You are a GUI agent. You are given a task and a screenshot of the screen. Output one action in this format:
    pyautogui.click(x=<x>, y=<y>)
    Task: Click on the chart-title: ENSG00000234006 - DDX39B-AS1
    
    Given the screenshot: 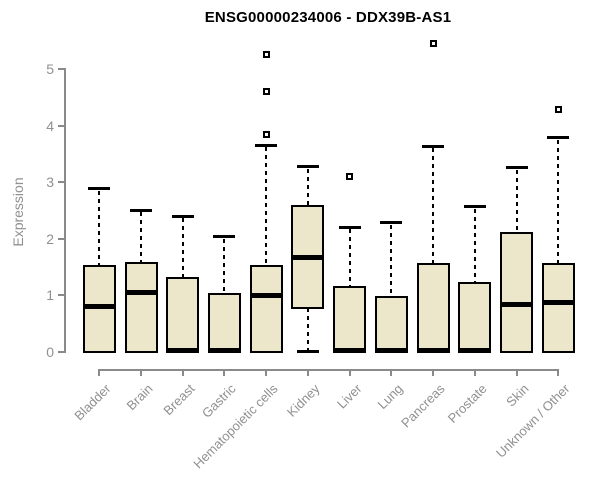 What is the action you would take?
    pyautogui.click(x=328, y=17)
    